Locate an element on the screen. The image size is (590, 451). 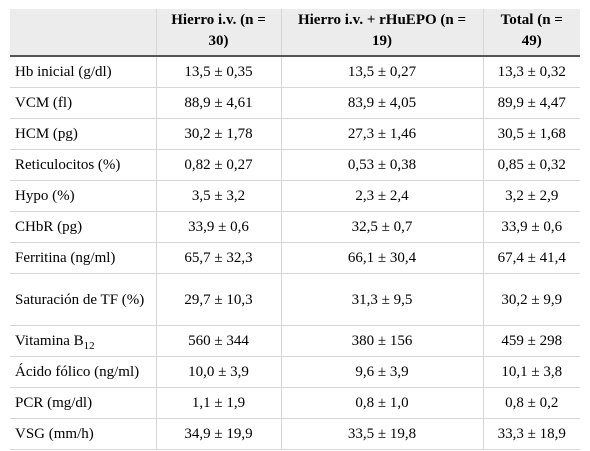
cell-hierro-epo: 13,5 ± 0,27 is located at coordinates (381, 72).